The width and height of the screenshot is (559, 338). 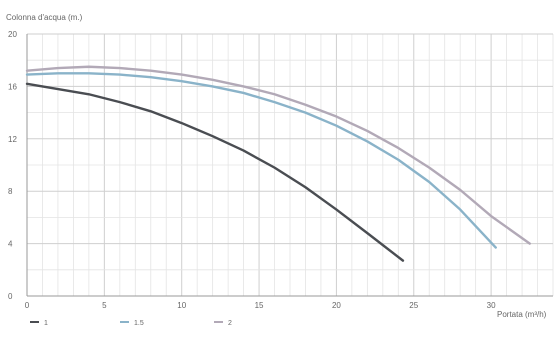 What do you see at coordinates (181, 305) in the screenshot?
I see `x-tick-label: 10` at bounding box center [181, 305].